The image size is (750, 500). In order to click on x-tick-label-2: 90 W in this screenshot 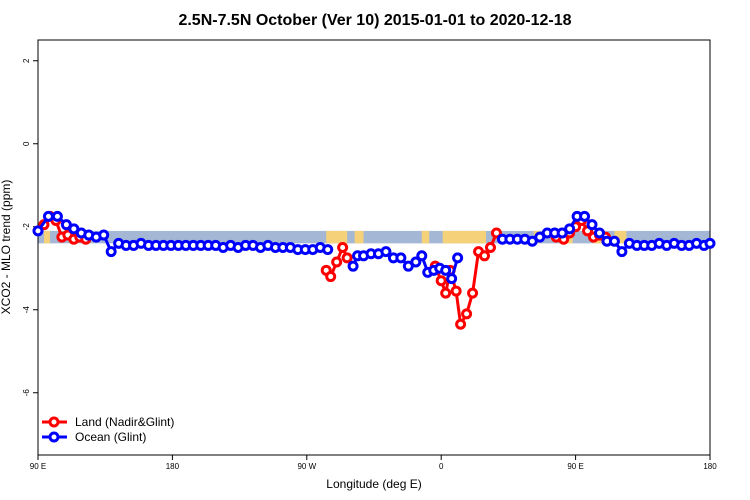, I will do `click(306, 466)`.